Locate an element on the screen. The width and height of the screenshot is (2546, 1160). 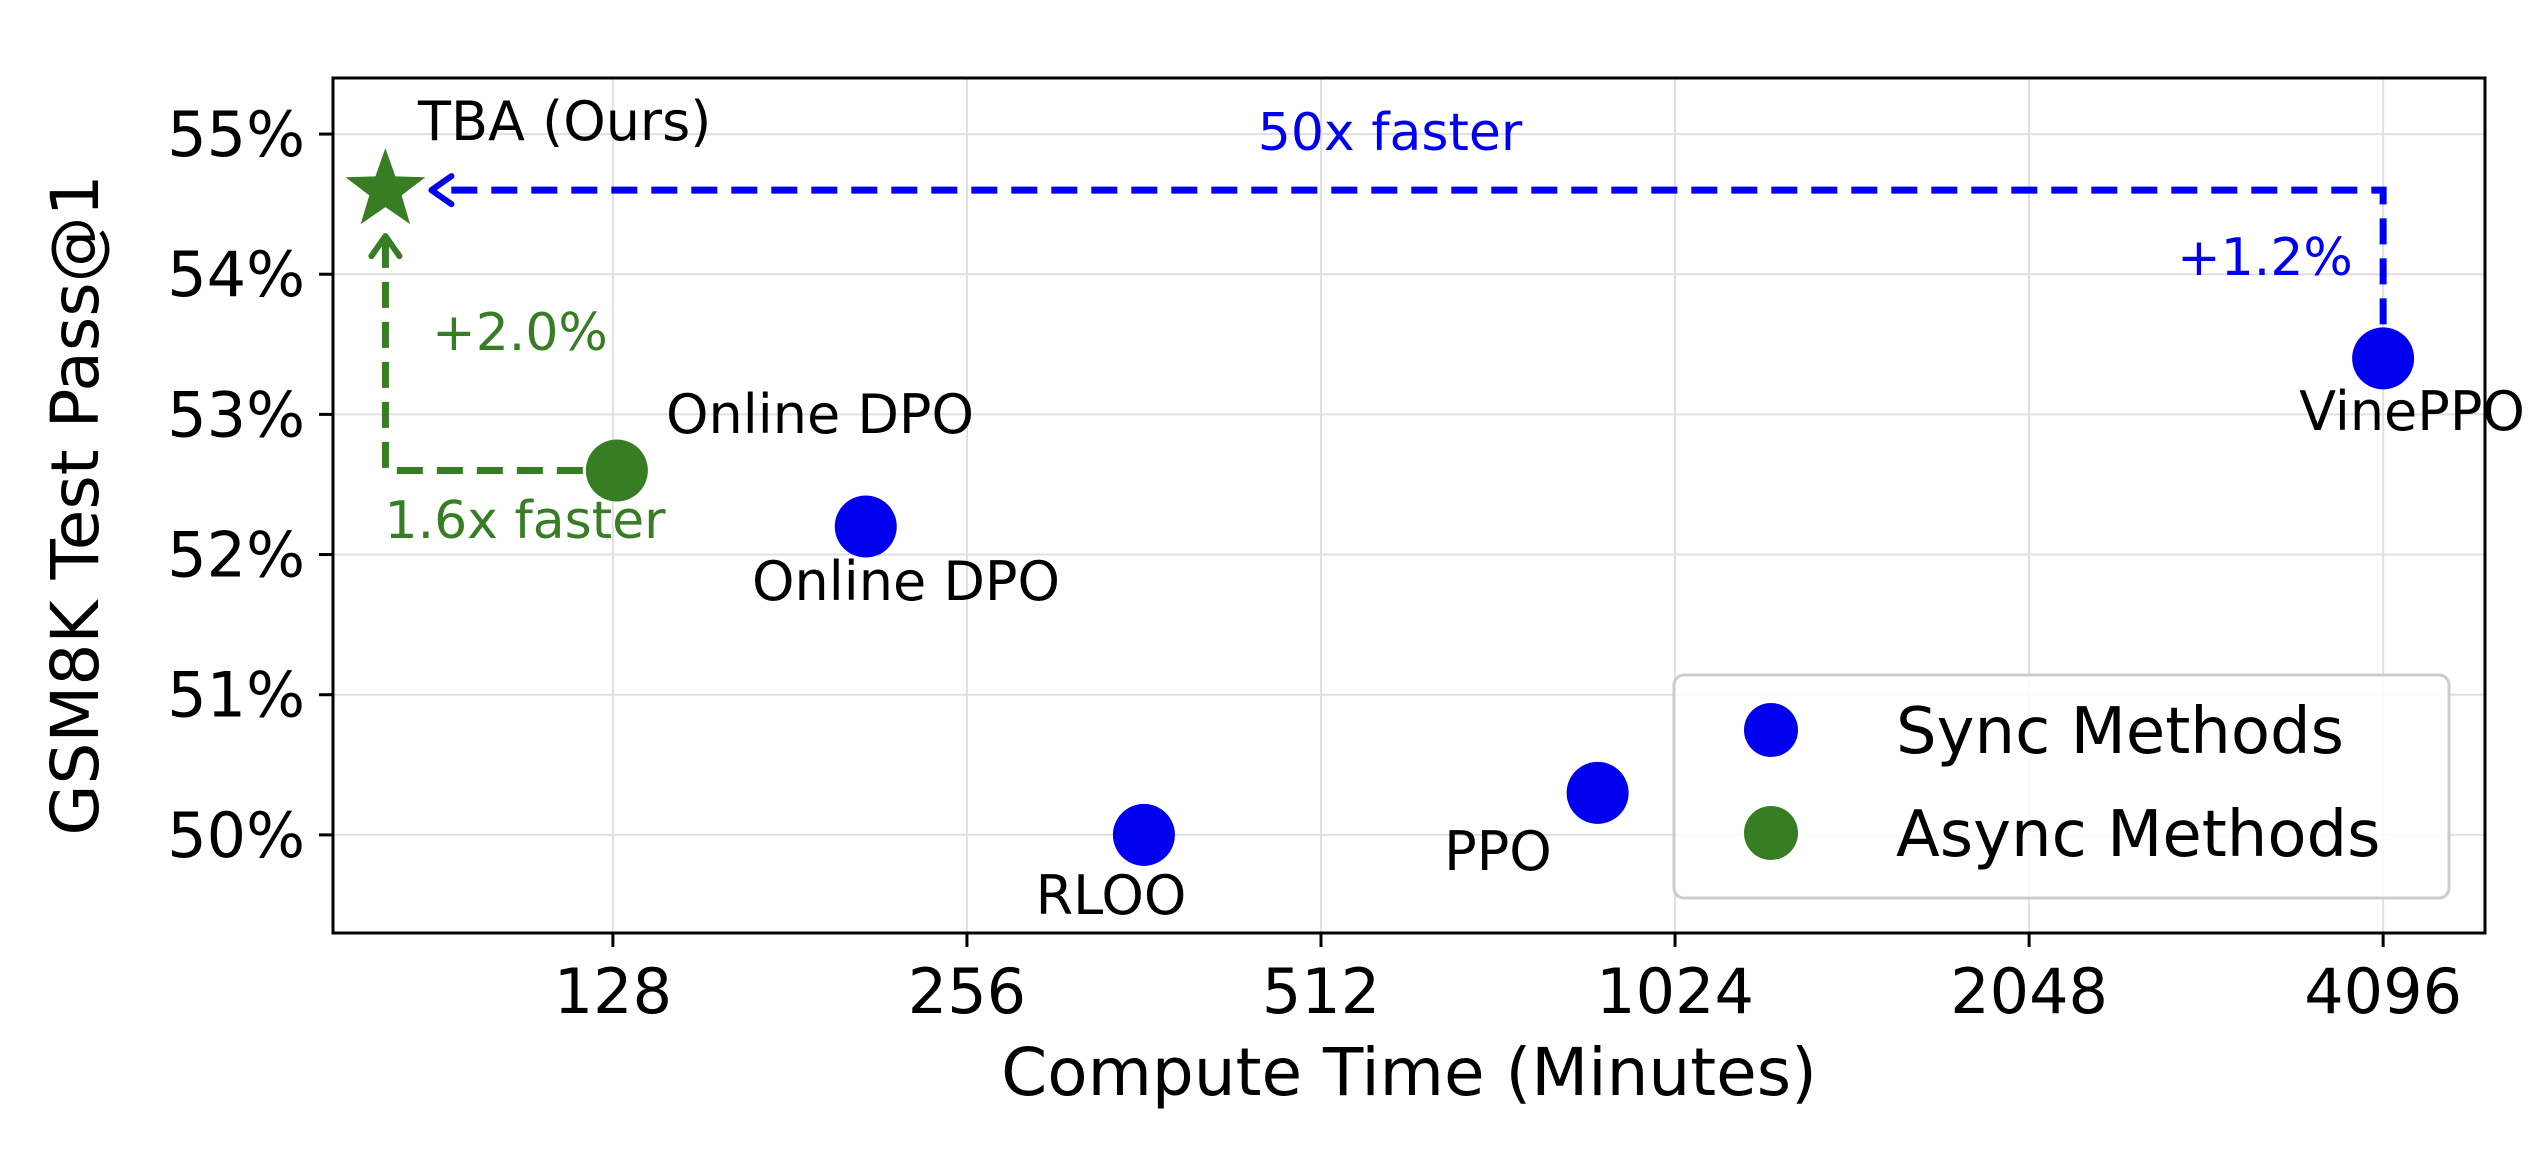
x-tick-label: 1024 is located at coordinates (1675, 991).